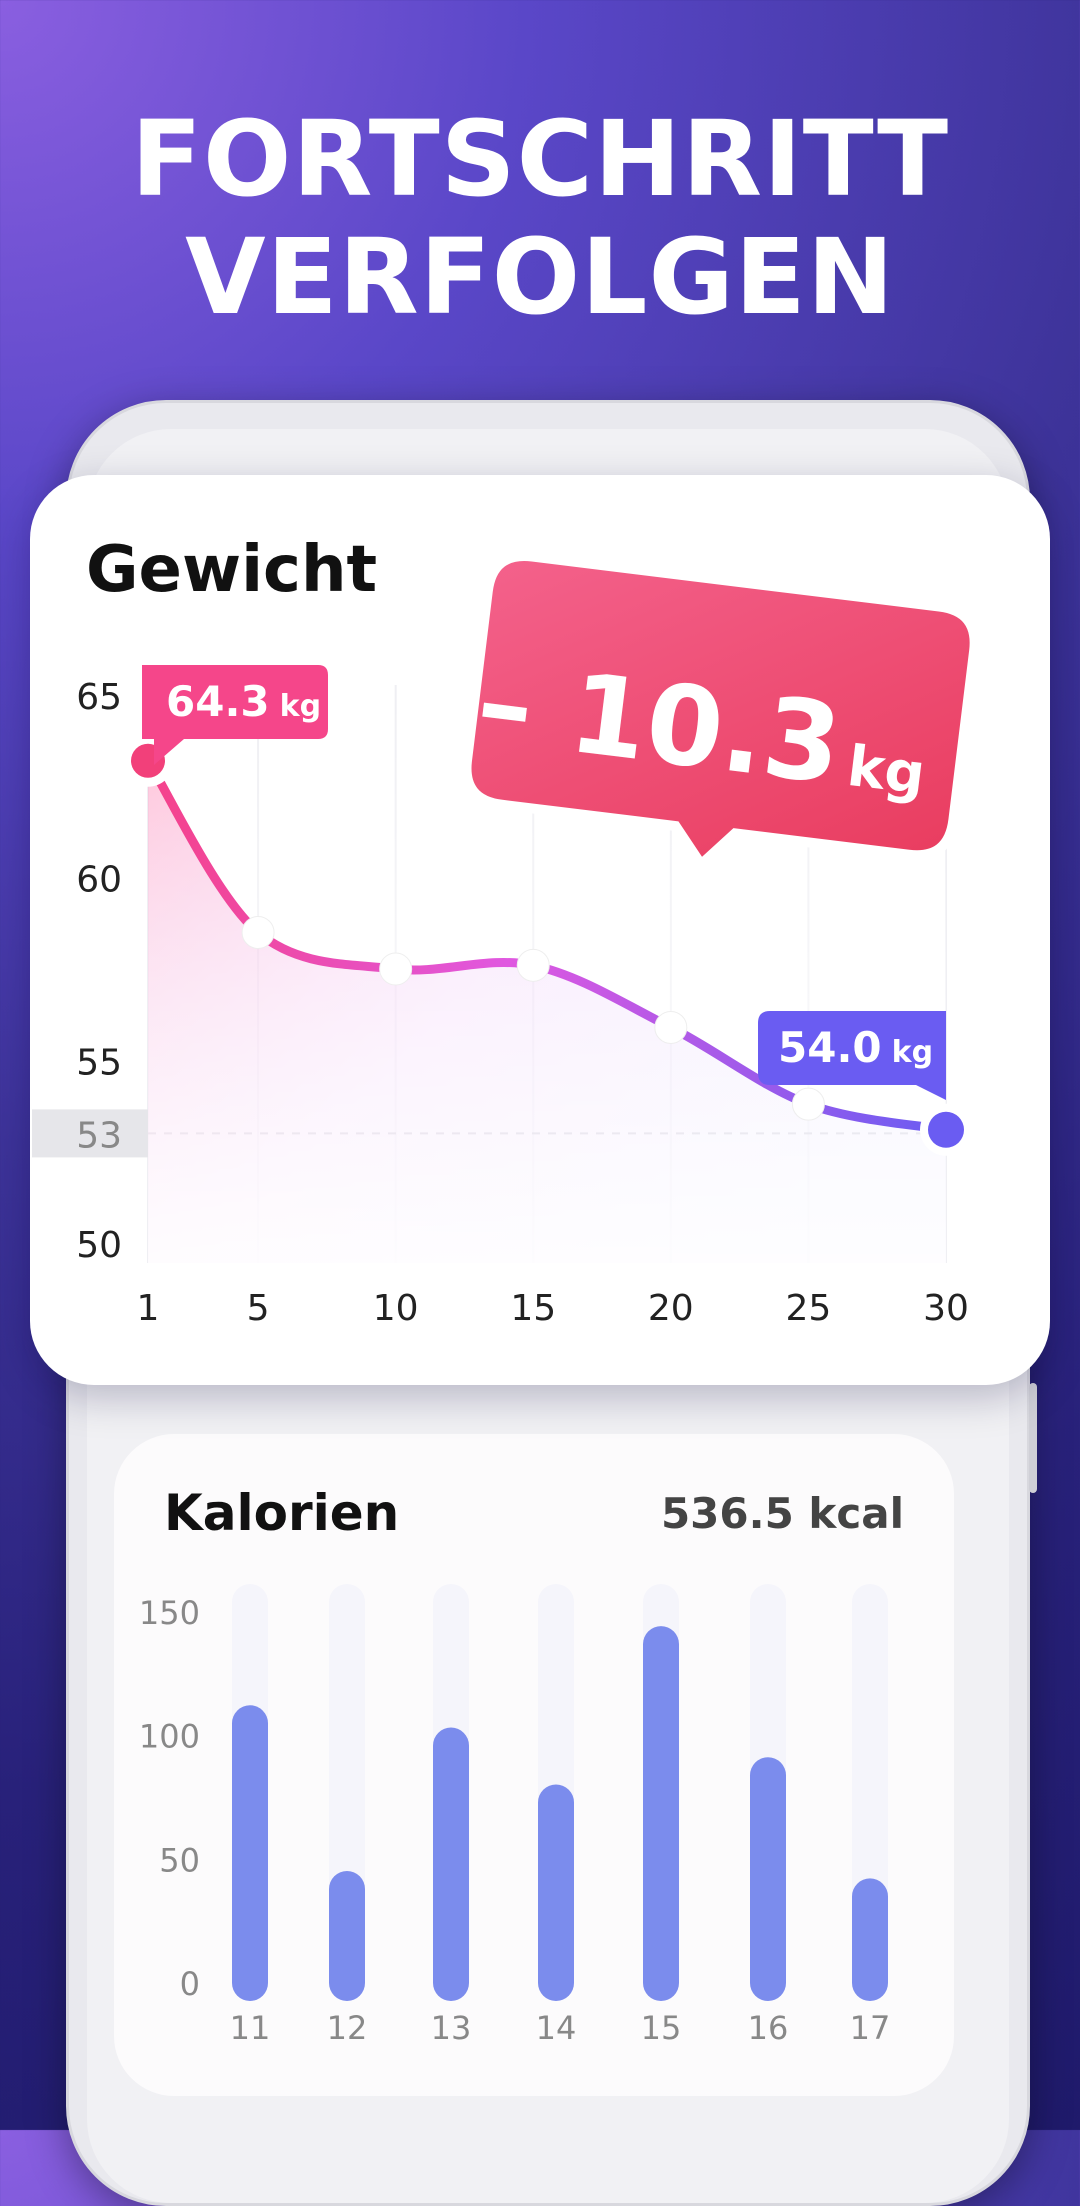 The width and height of the screenshot is (1080, 2206). What do you see at coordinates (912, 1052) in the screenshot?
I see `end-value-unit: kg` at bounding box center [912, 1052].